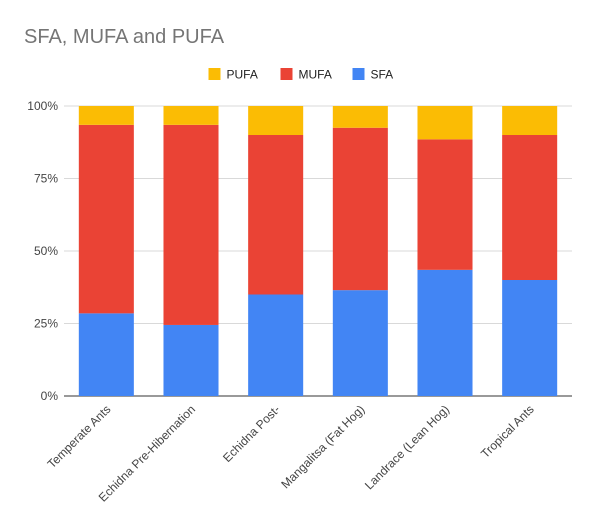  I want to click on y-tick-label: 50%, so click(46, 251).